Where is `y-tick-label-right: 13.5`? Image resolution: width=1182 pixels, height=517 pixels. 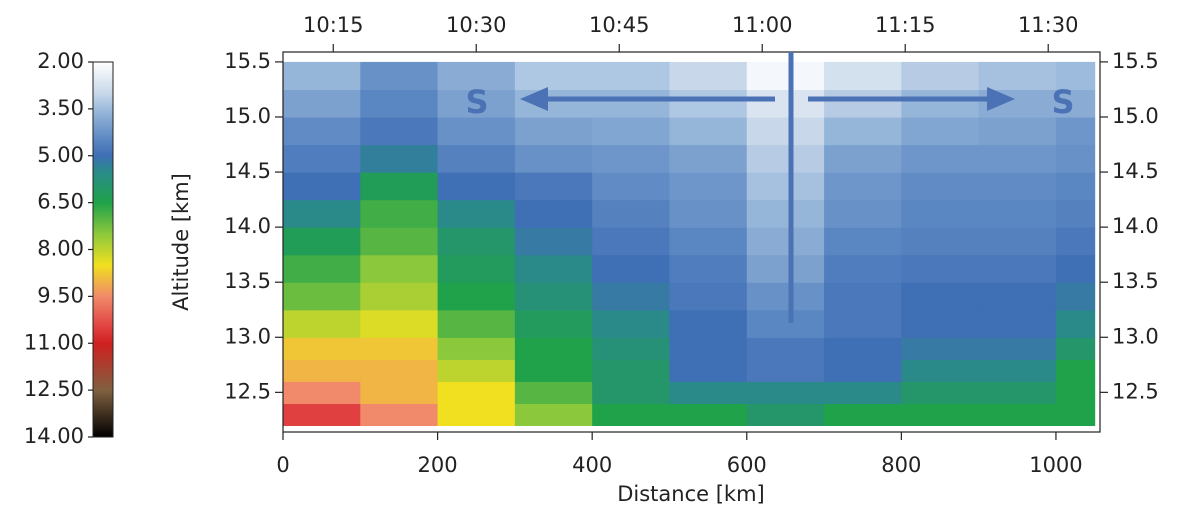 y-tick-label-right: 13.5 is located at coordinates (1135, 281).